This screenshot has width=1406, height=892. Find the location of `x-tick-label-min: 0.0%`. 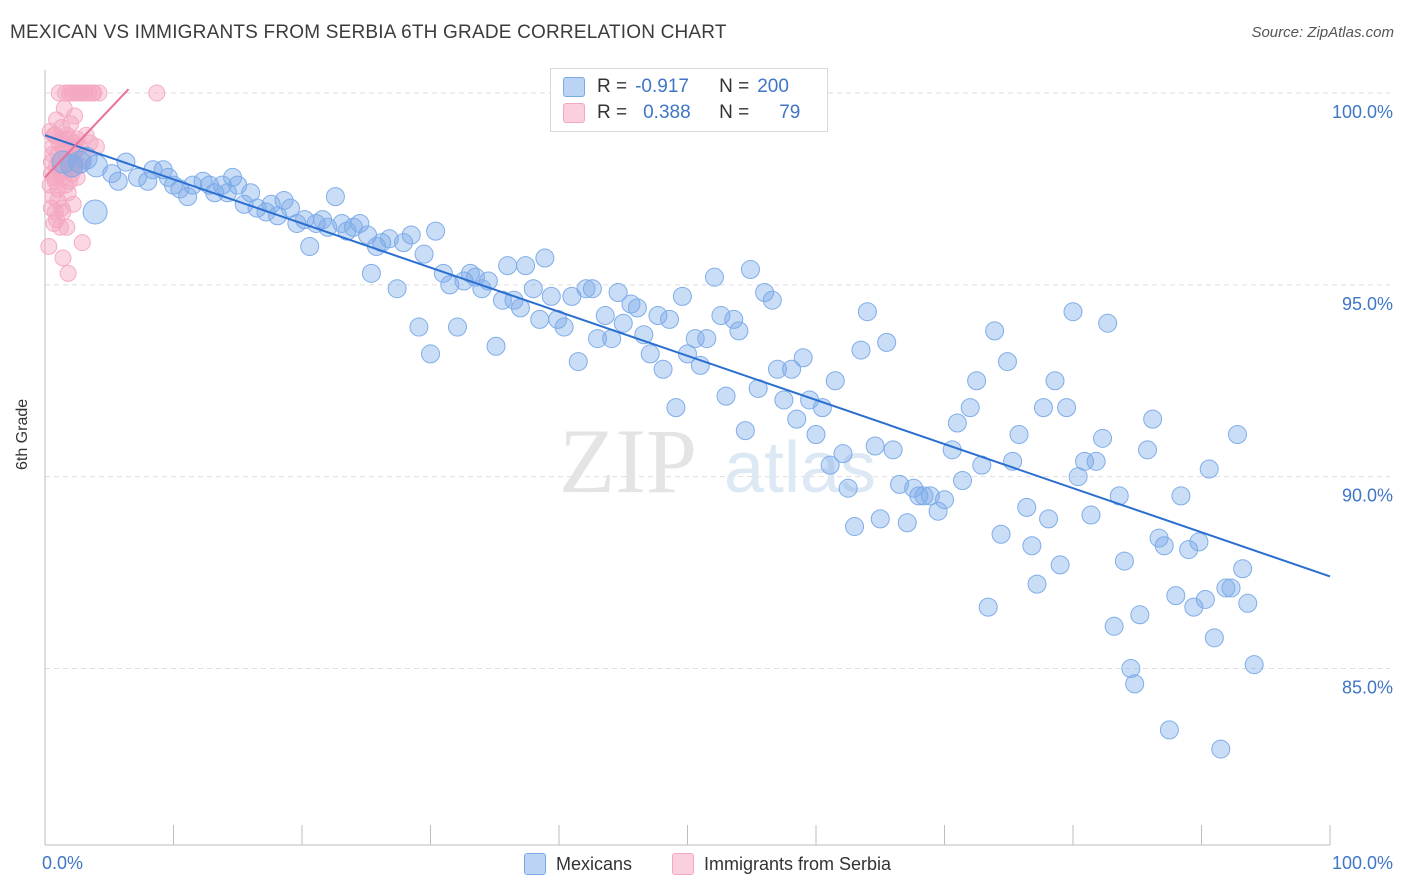

x-tick-label-min: 0.0% is located at coordinates (62, 863).